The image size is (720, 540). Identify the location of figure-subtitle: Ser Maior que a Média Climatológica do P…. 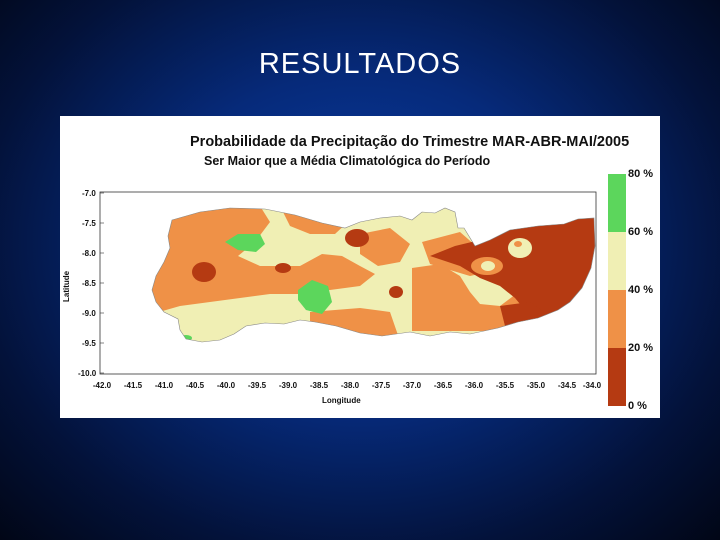
(347, 161).